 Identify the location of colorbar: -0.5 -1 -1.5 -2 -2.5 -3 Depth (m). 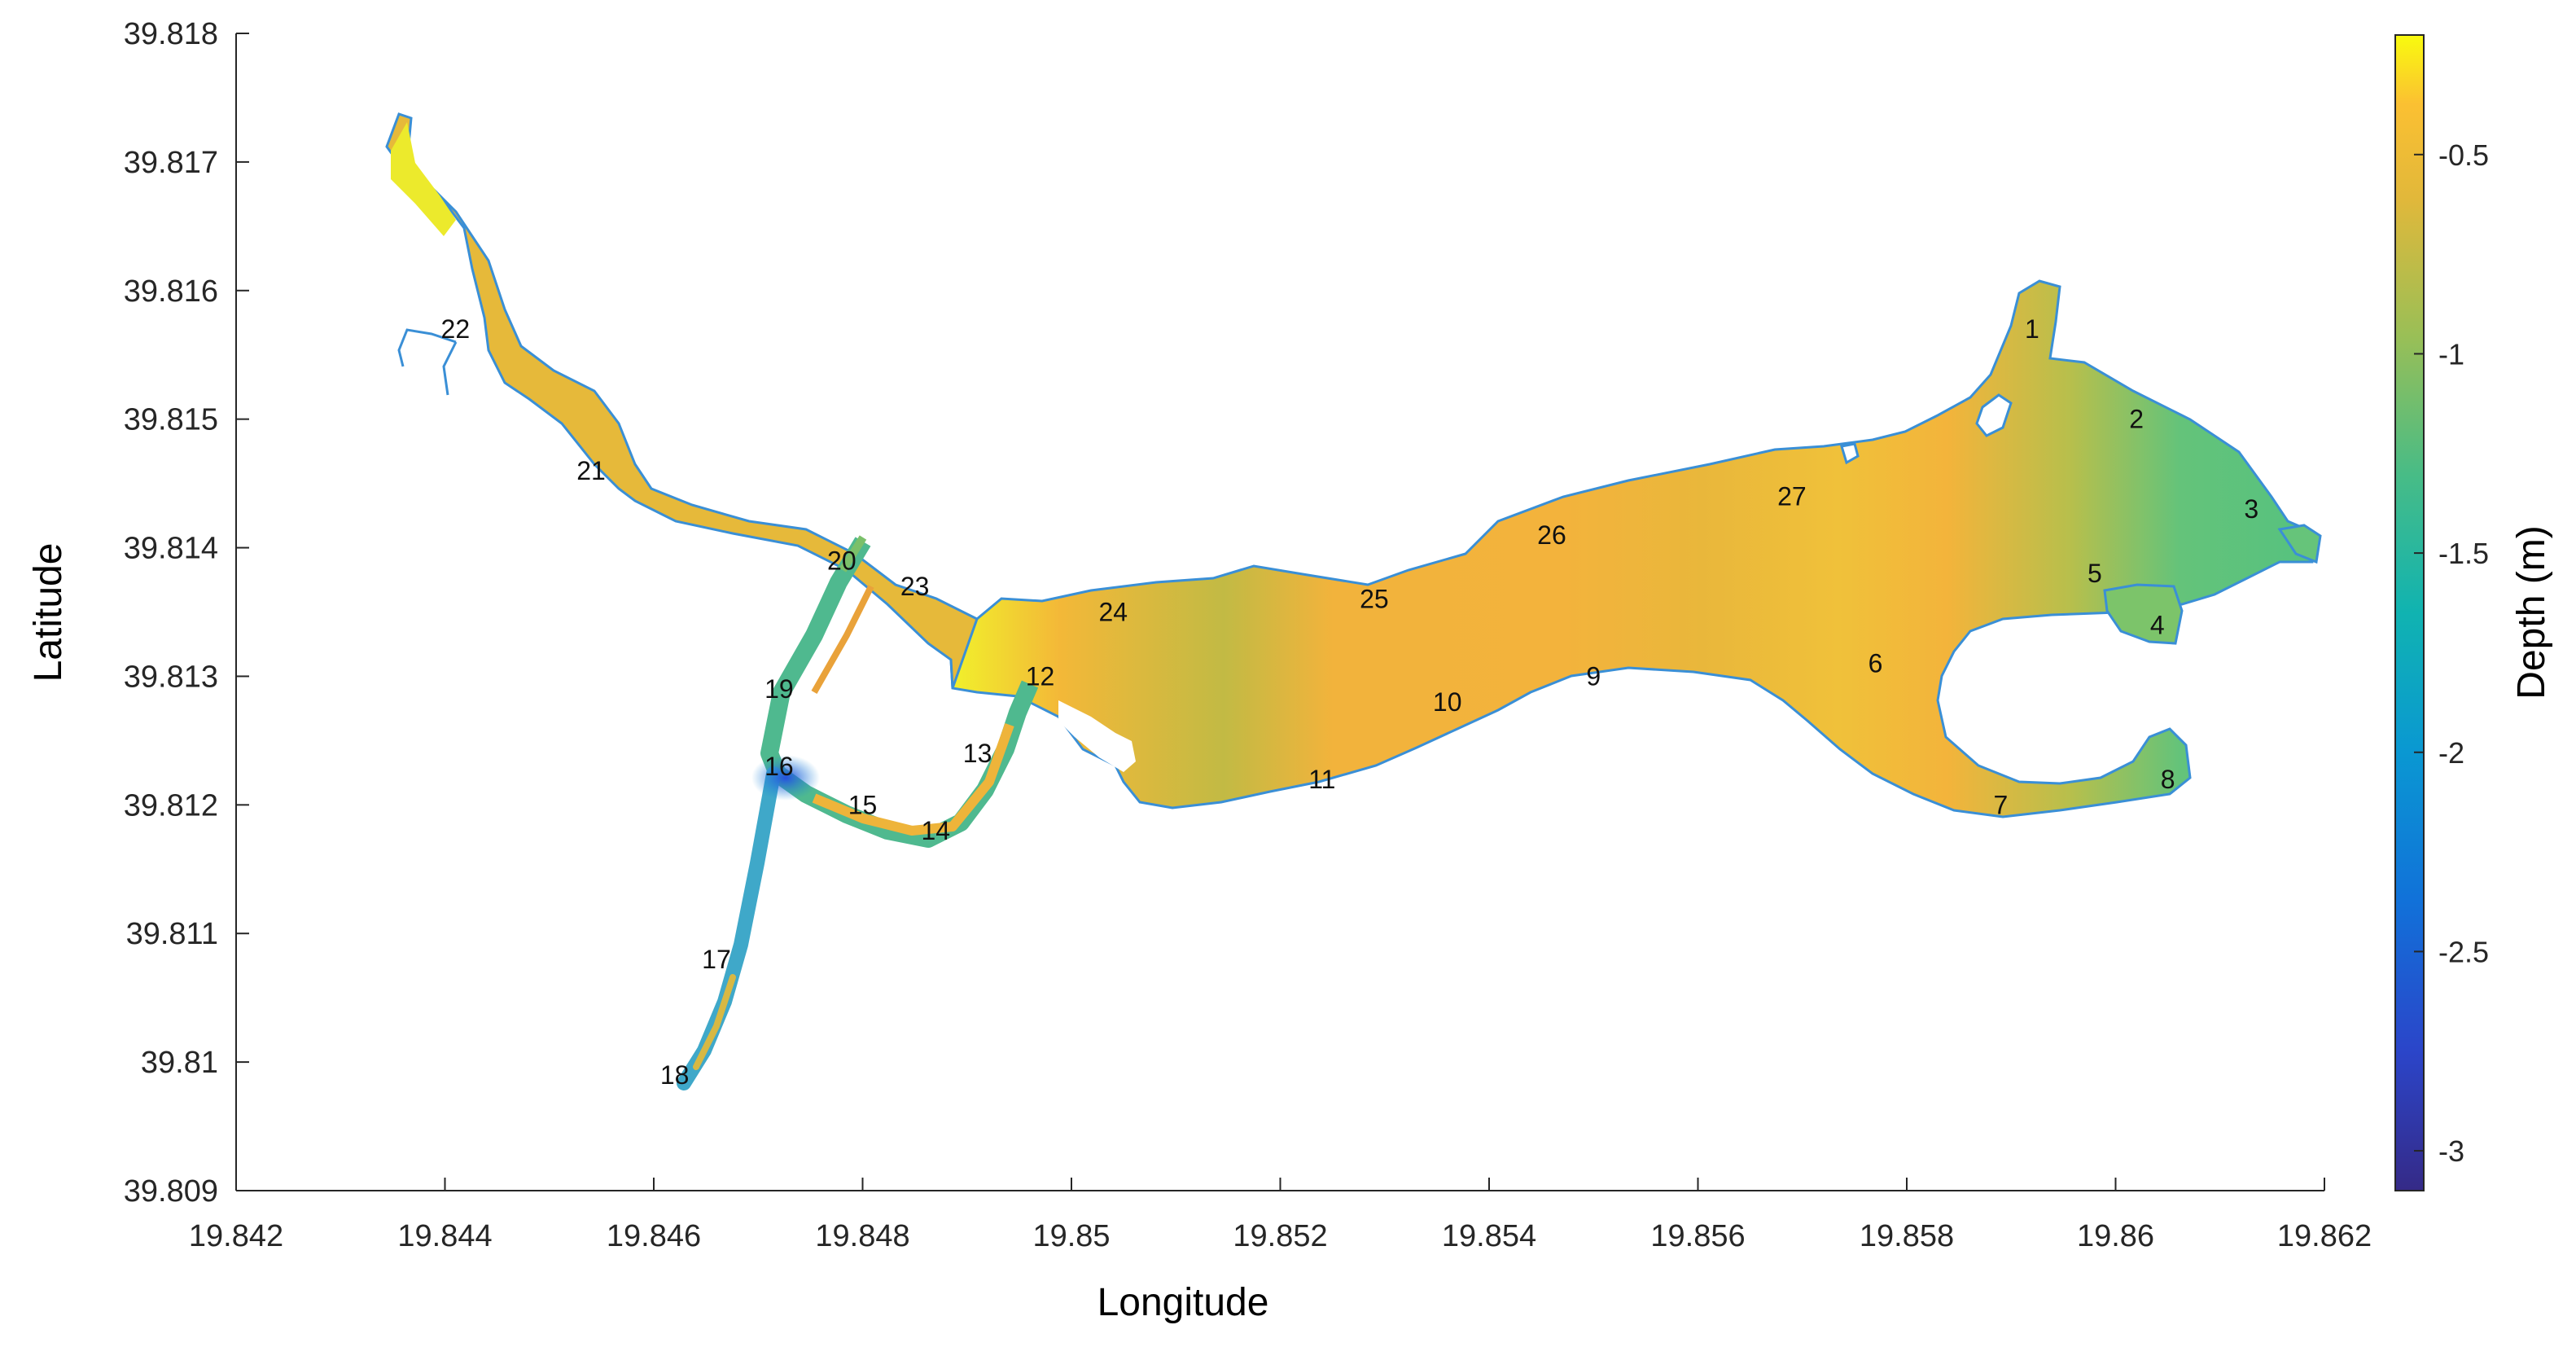
(2473, 612).